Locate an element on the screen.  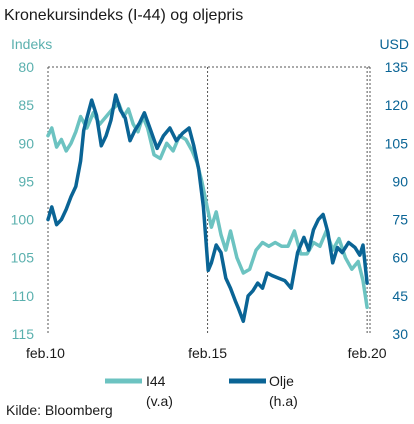
left-tick-115: 115 is located at coordinates (23, 334).